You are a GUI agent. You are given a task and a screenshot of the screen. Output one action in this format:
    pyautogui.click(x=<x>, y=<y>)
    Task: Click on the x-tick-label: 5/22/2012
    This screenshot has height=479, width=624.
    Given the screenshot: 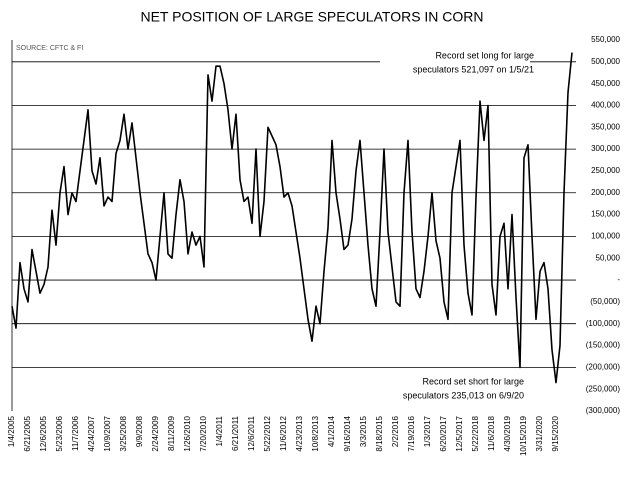 What is the action you would take?
    pyautogui.click(x=267, y=433)
    